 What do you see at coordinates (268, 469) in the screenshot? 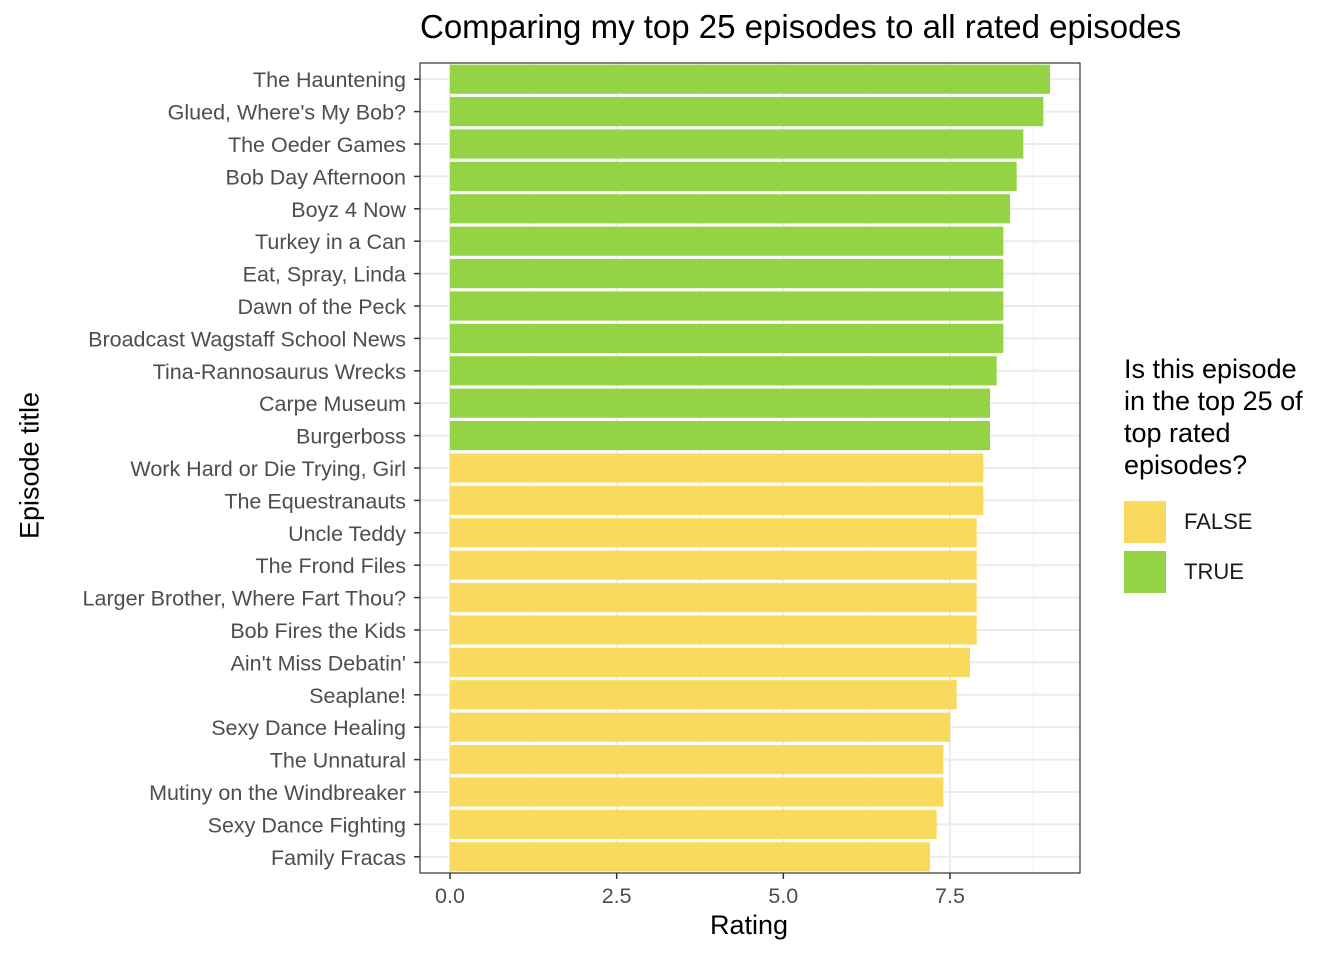
I see `y-tick-label: Work Hard or Die Trying, Girl` at bounding box center [268, 469].